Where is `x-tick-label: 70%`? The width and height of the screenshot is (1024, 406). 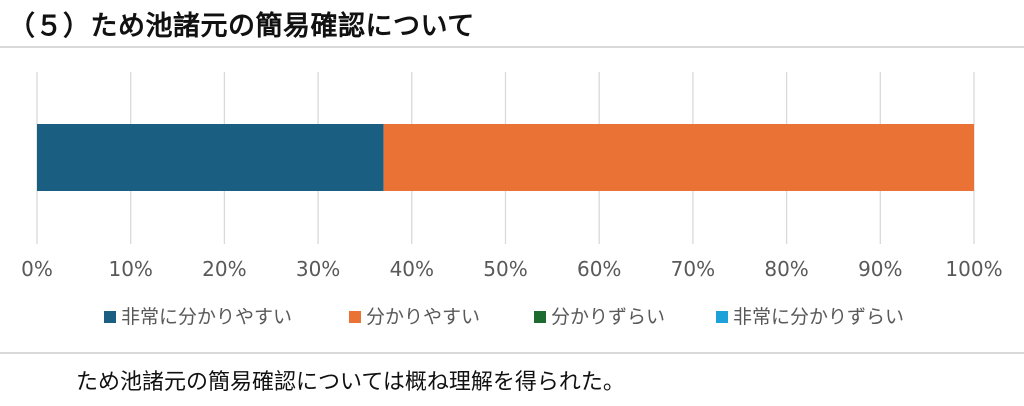 x-tick-label: 70% is located at coordinates (693, 269).